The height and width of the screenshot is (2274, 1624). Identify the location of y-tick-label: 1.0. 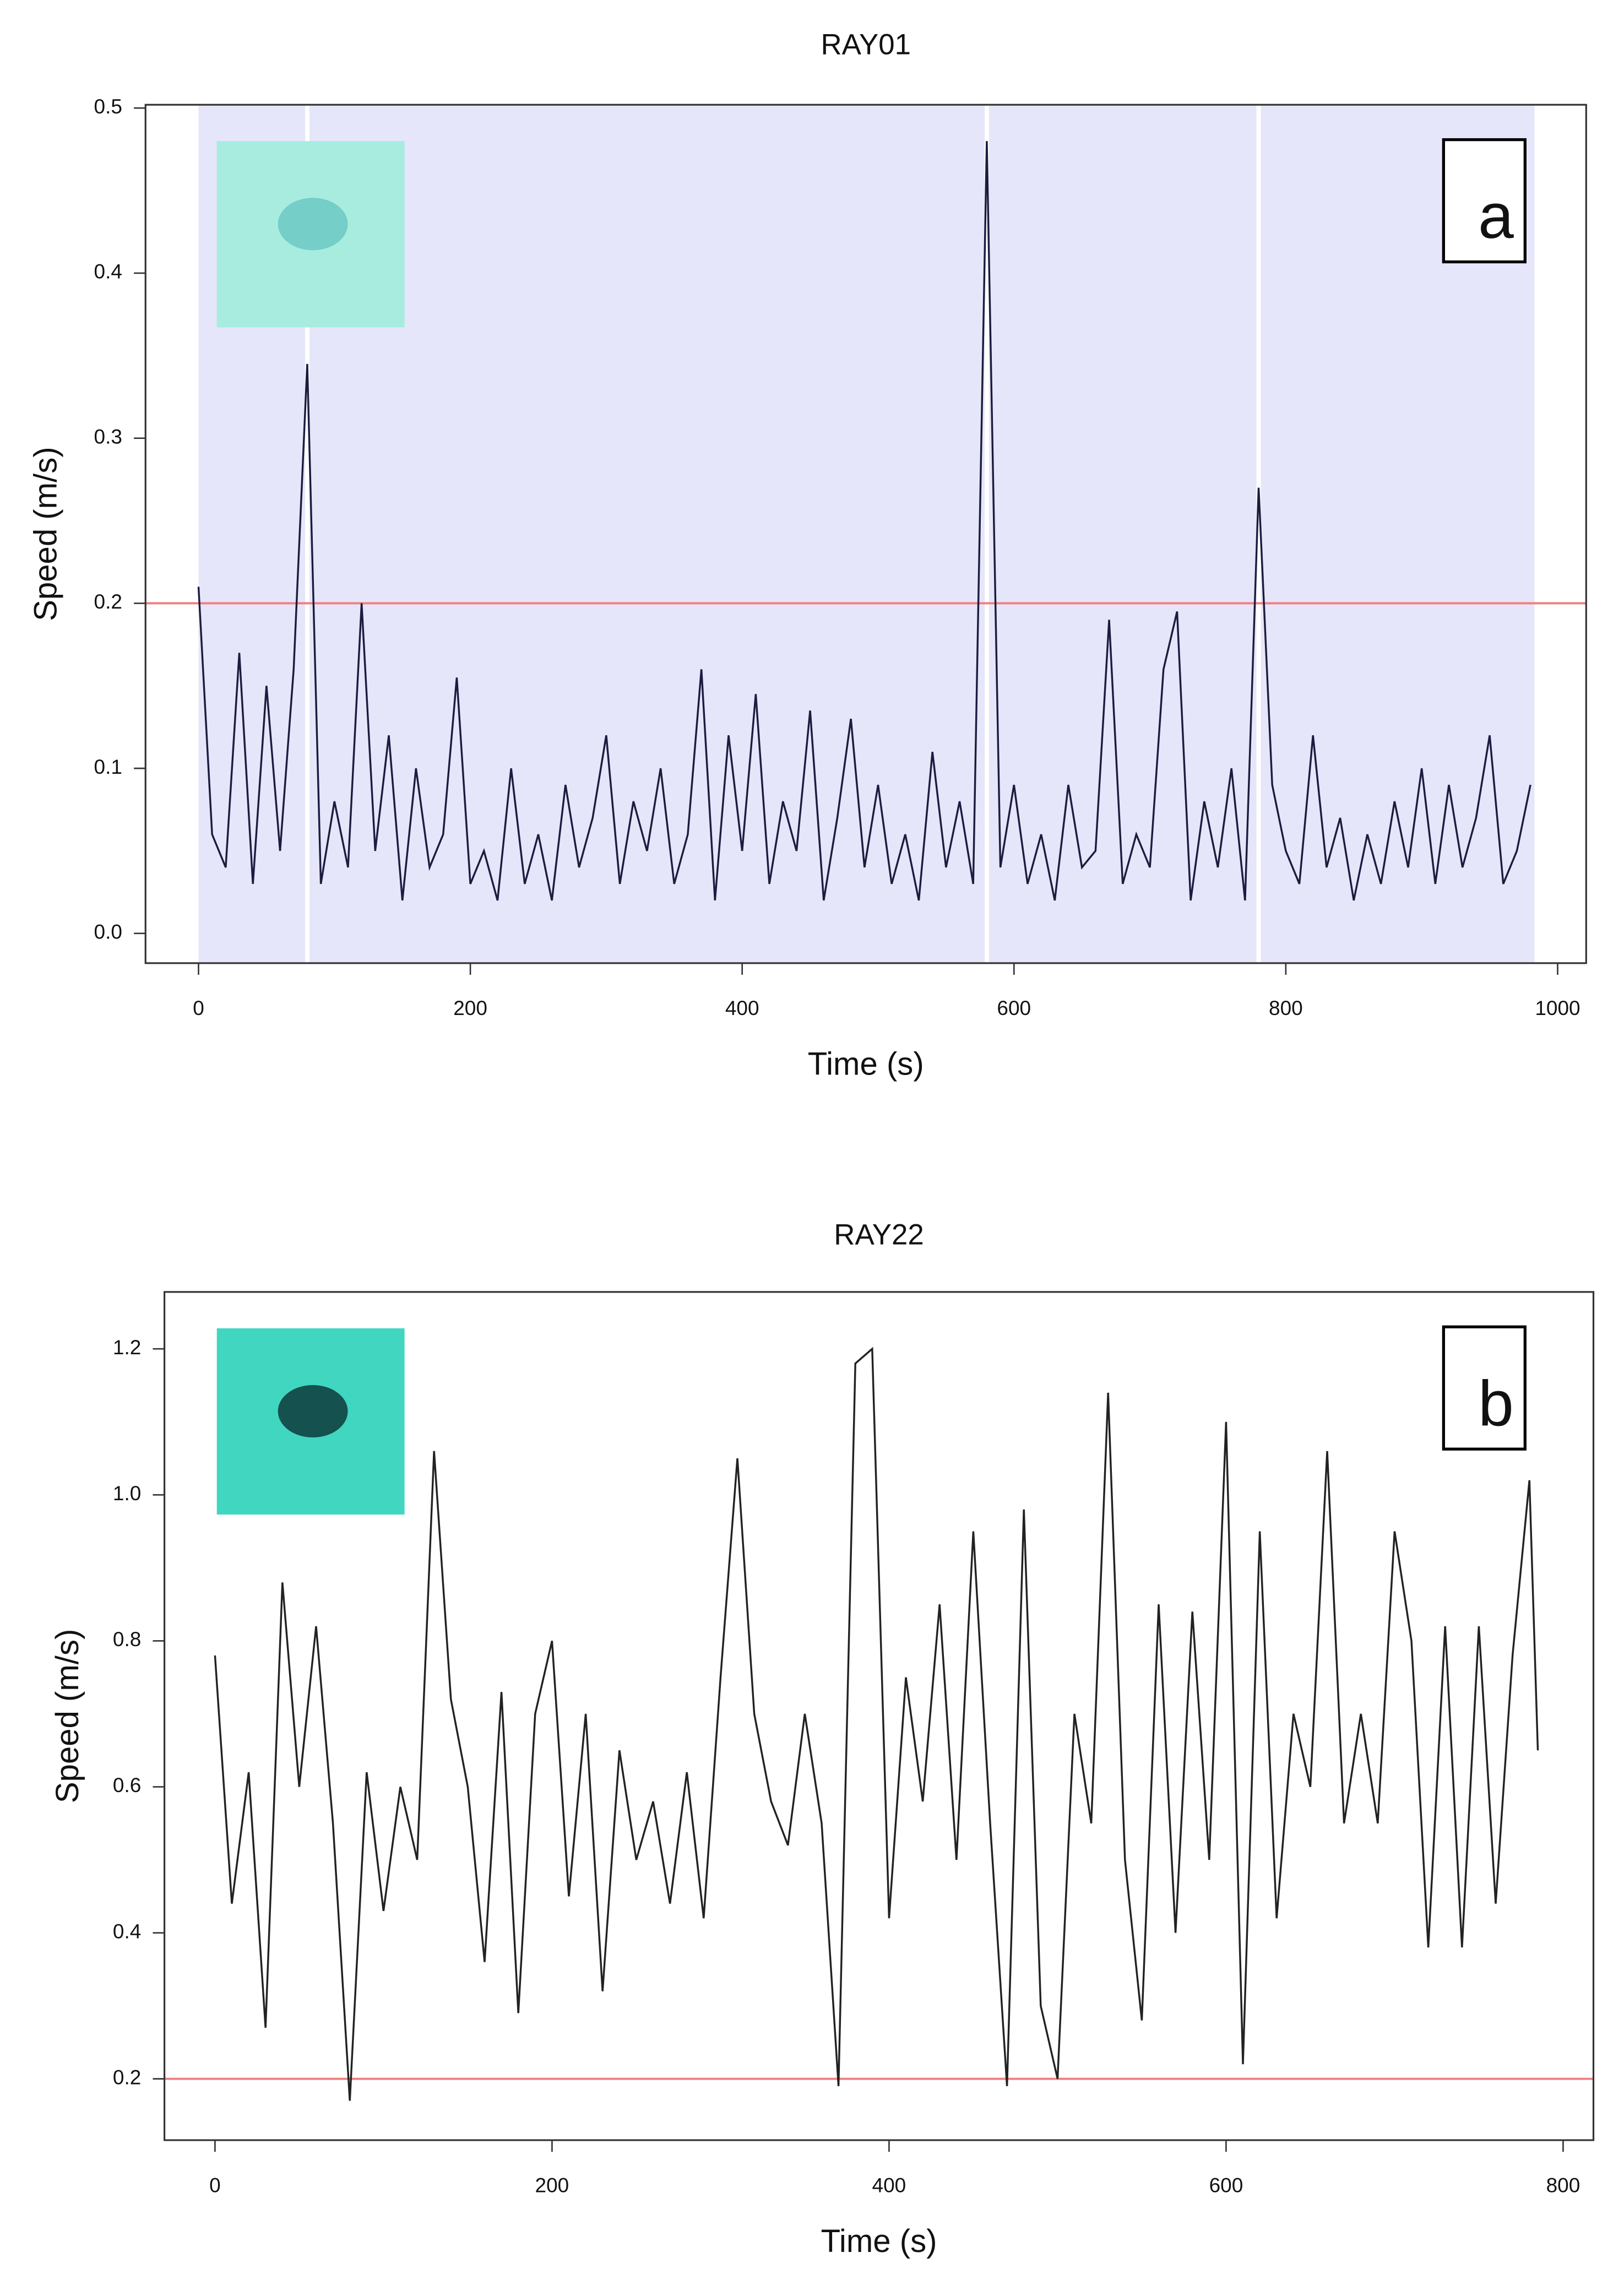
(127, 1493).